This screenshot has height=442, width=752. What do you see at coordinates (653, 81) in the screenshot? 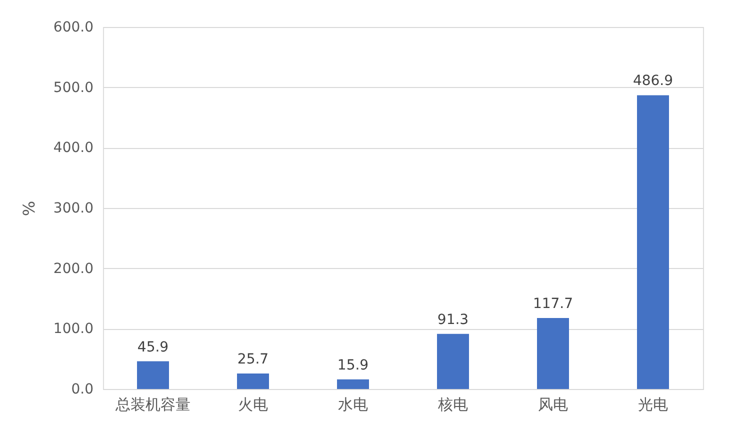
I see `data-label: 486.9` at bounding box center [653, 81].